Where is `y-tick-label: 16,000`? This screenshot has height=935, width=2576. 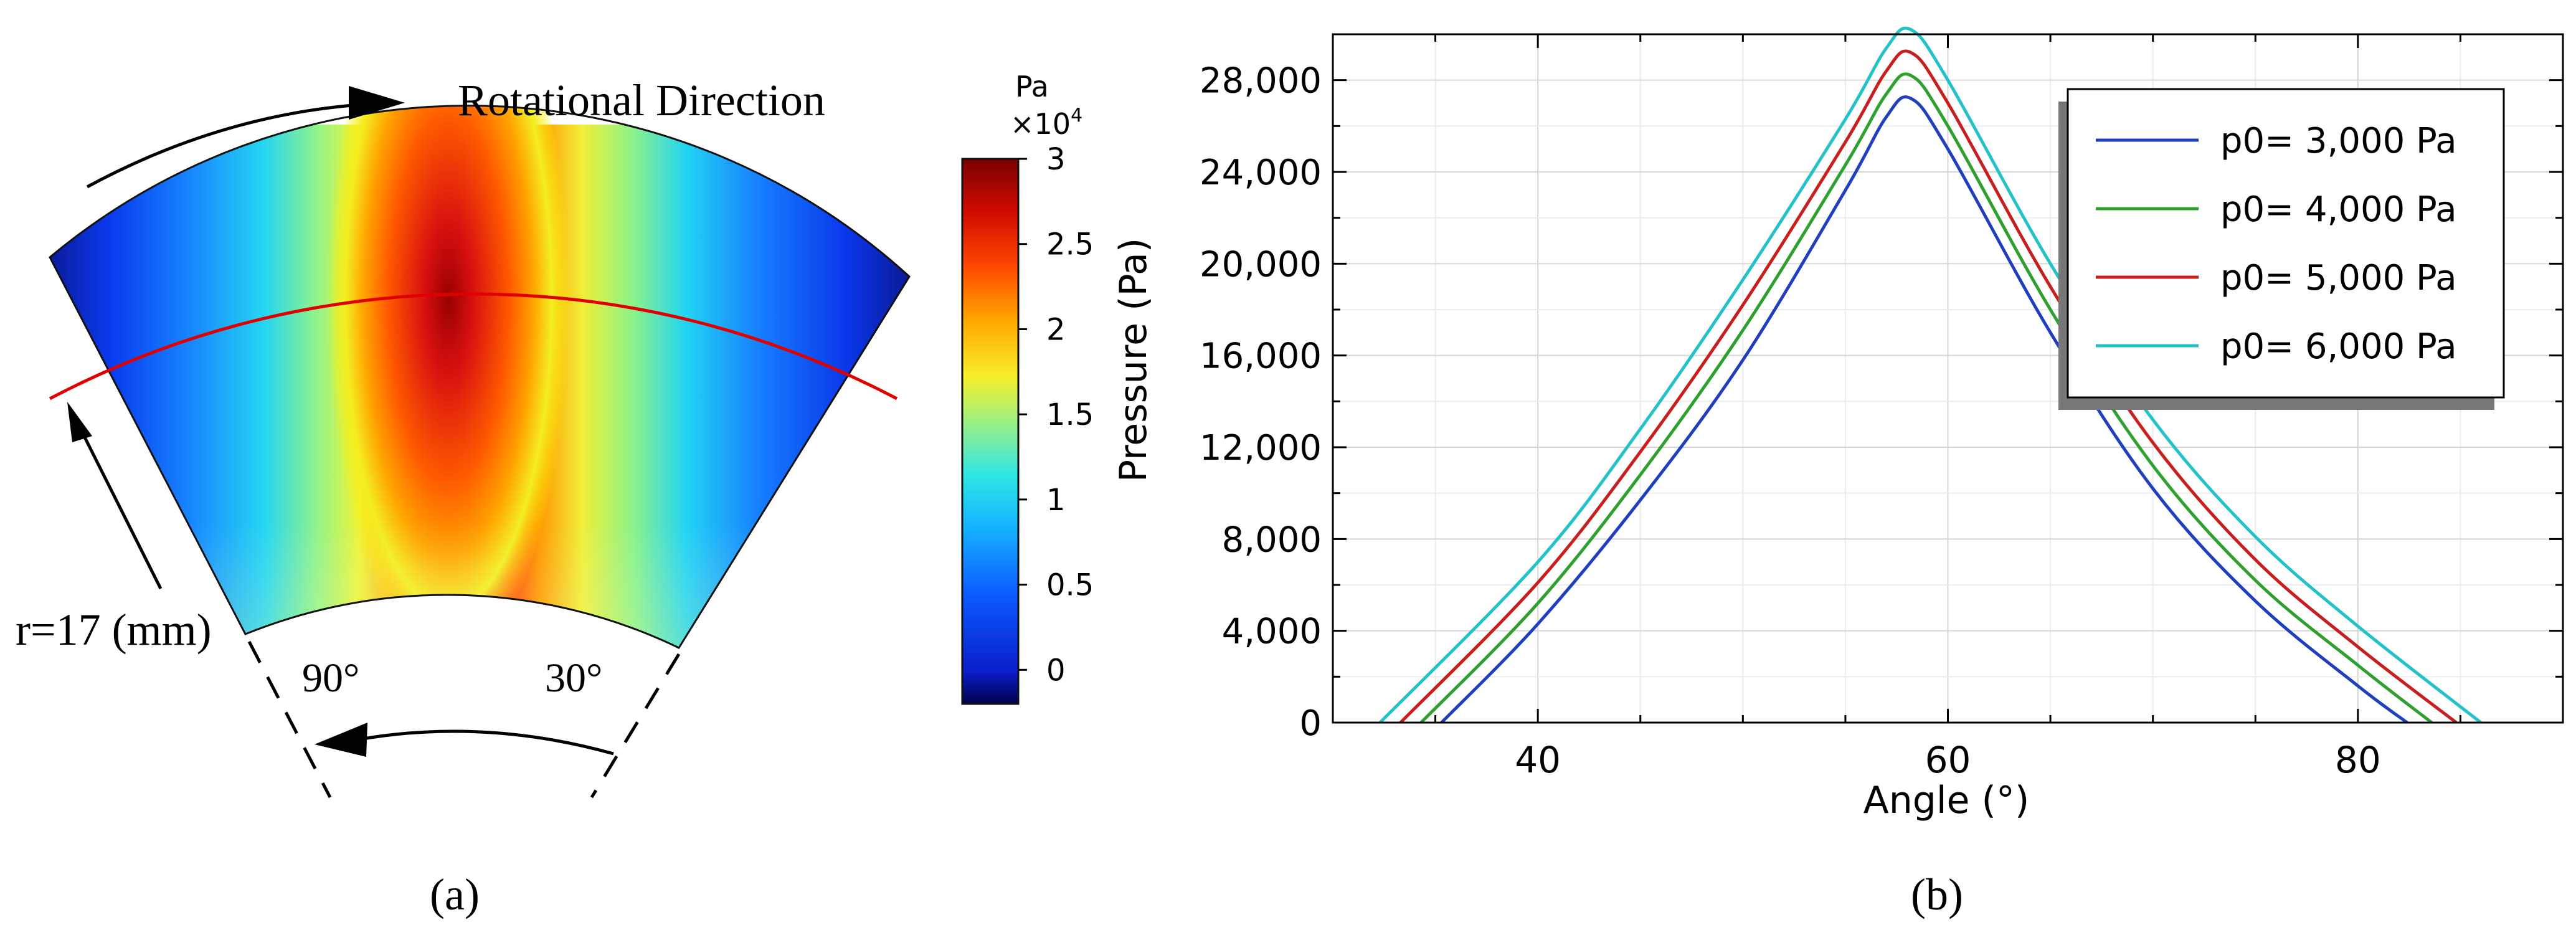
y-tick-label: 16,000 is located at coordinates (1261, 357).